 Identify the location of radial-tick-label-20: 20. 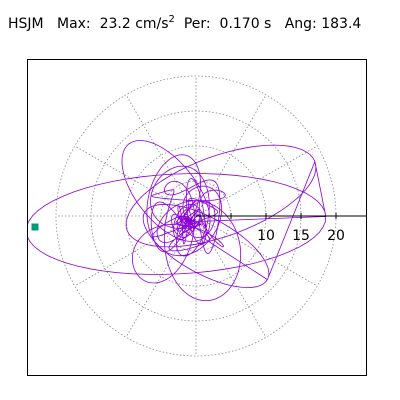
(336, 236).